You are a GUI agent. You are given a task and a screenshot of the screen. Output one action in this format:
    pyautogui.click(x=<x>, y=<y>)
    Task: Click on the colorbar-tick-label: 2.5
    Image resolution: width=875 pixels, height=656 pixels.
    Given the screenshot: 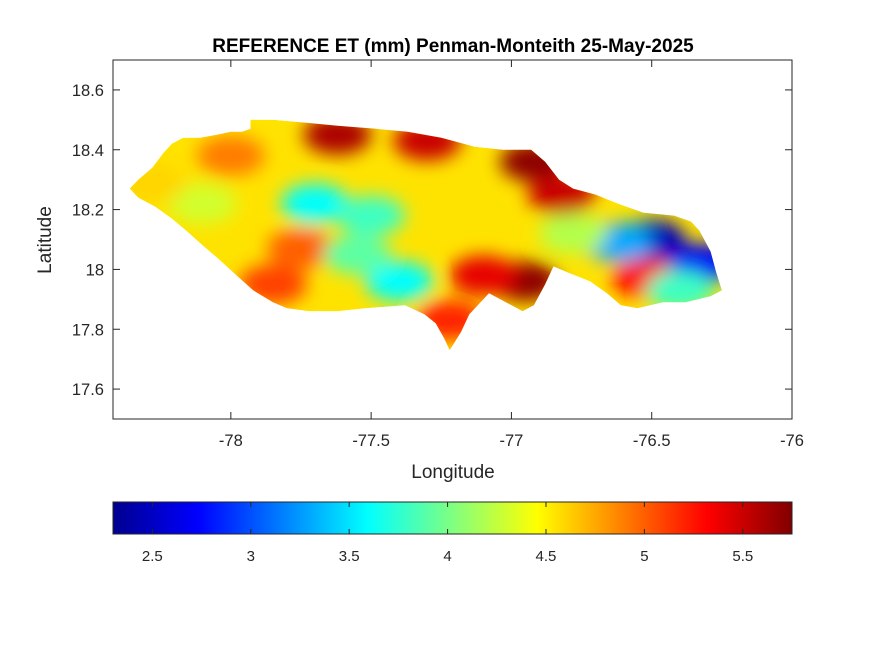 What is the action you would take?
    pyautogui.click(x=152, y=556)
    